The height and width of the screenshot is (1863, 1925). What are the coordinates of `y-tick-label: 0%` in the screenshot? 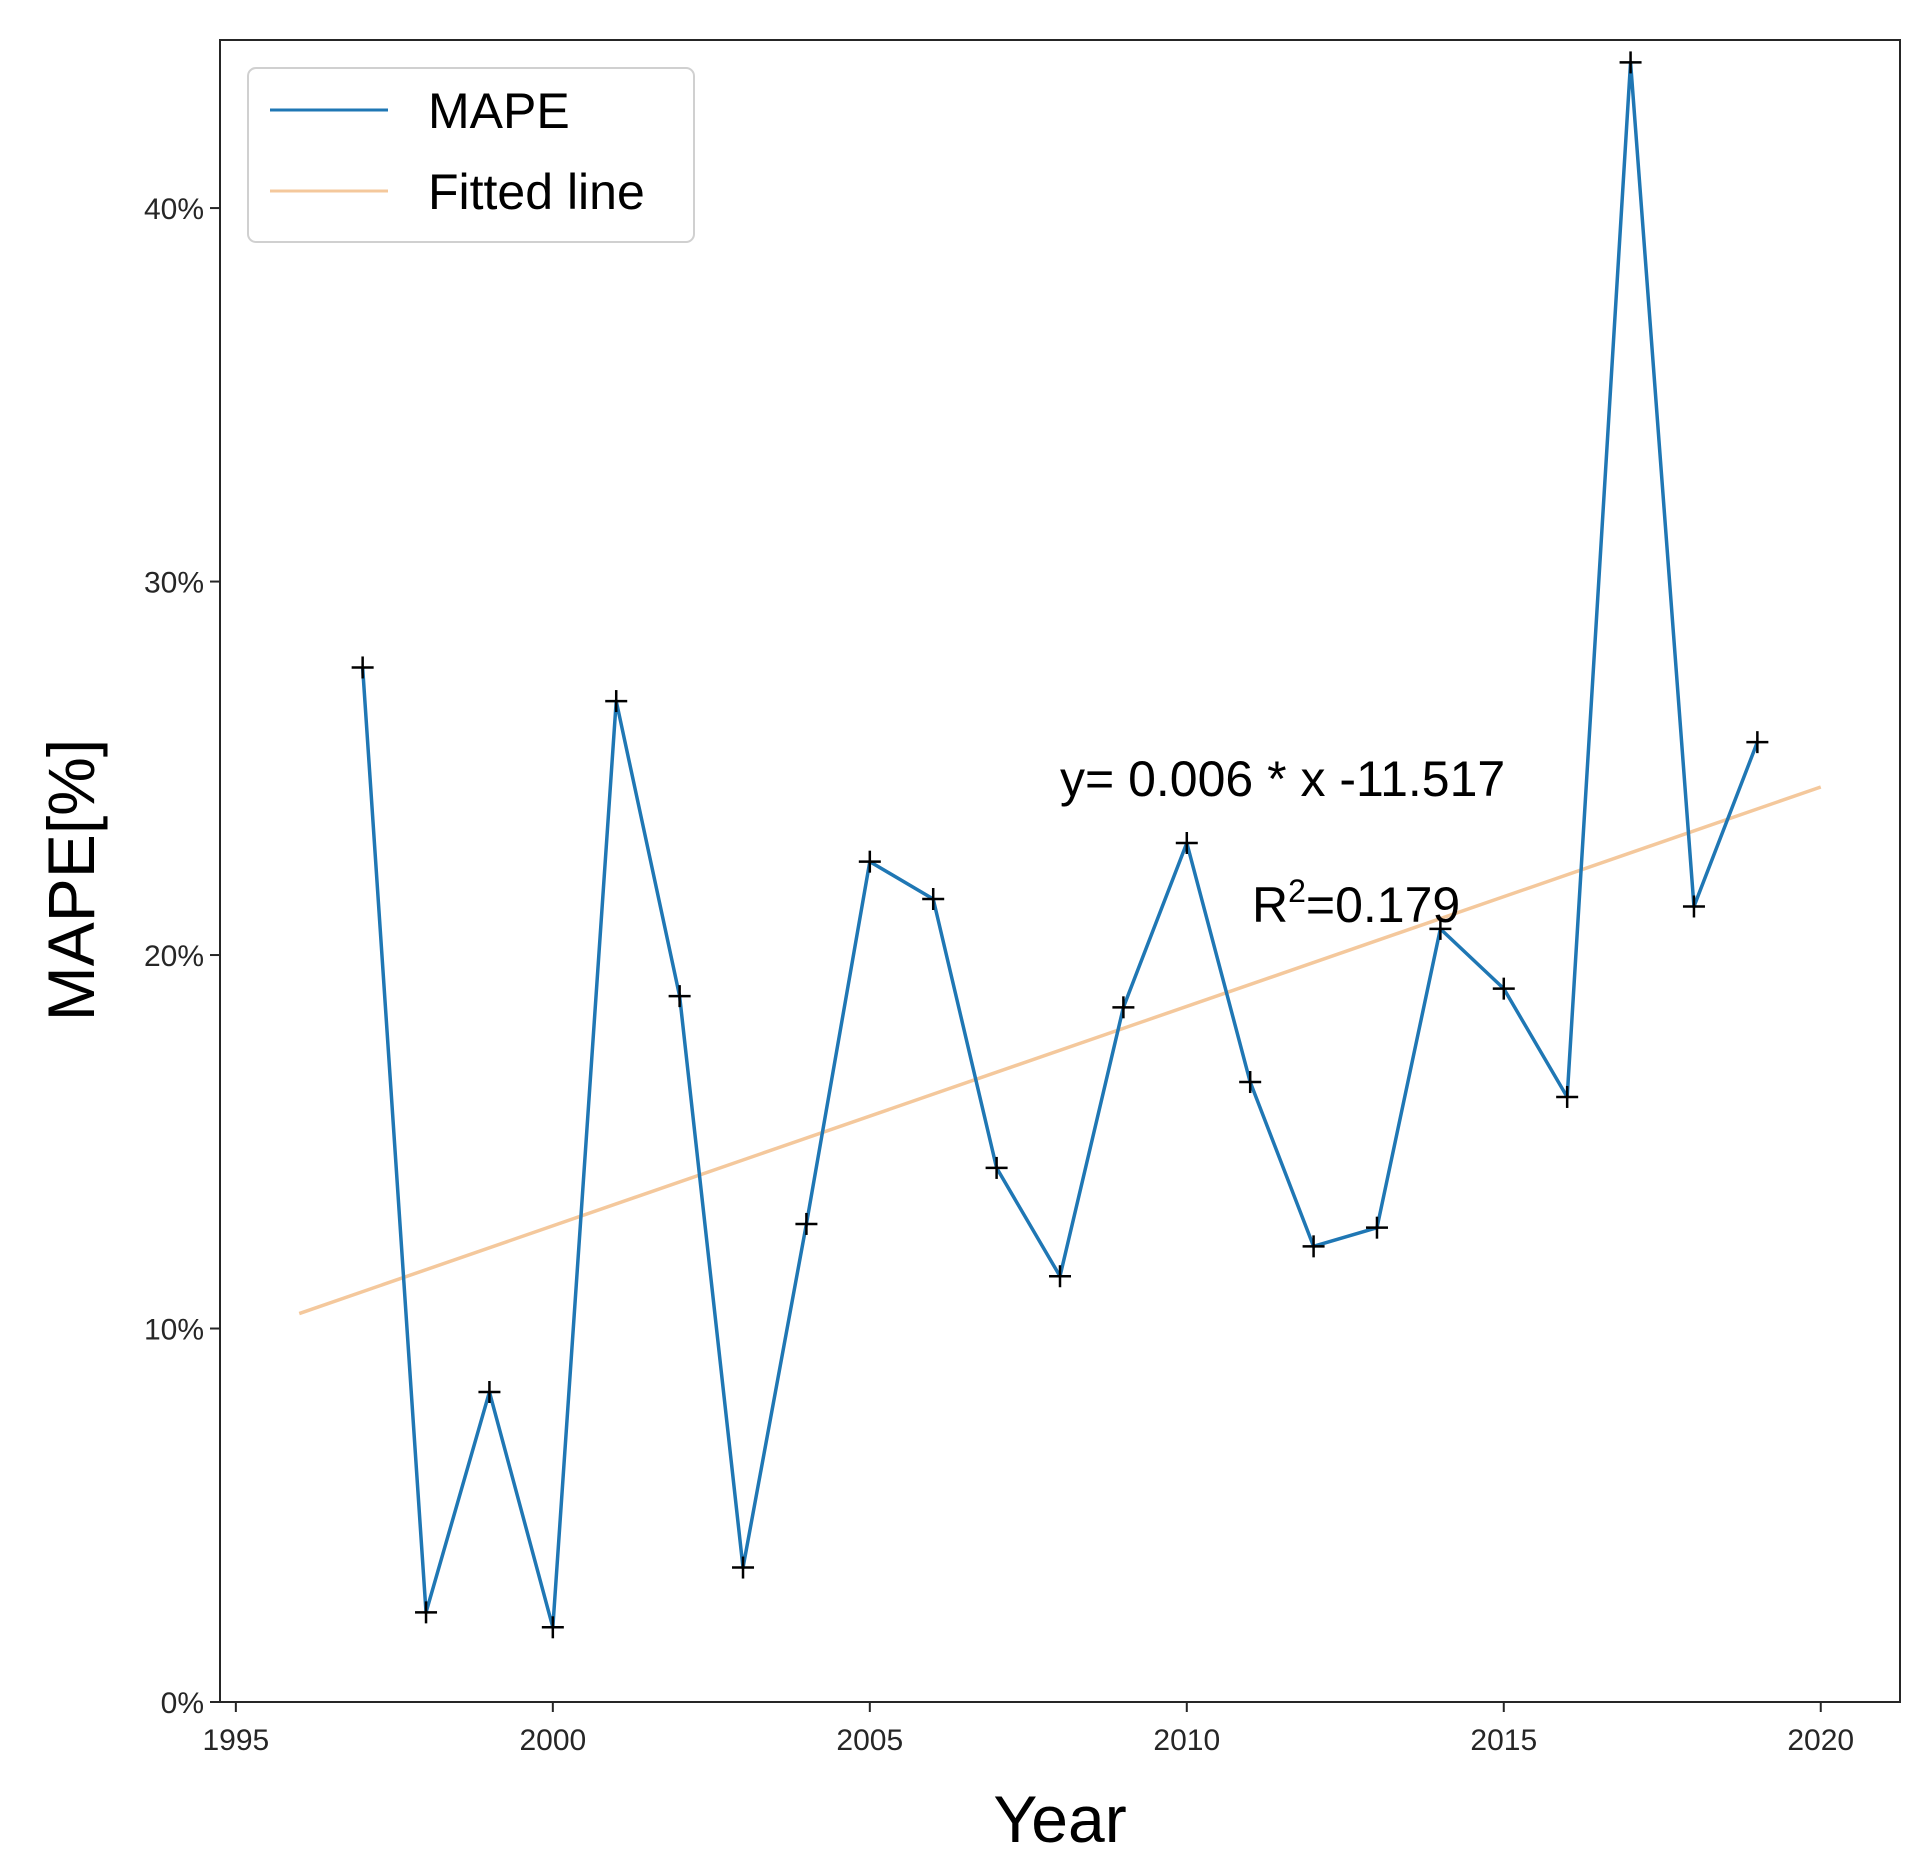 It's located at (182, 1703).